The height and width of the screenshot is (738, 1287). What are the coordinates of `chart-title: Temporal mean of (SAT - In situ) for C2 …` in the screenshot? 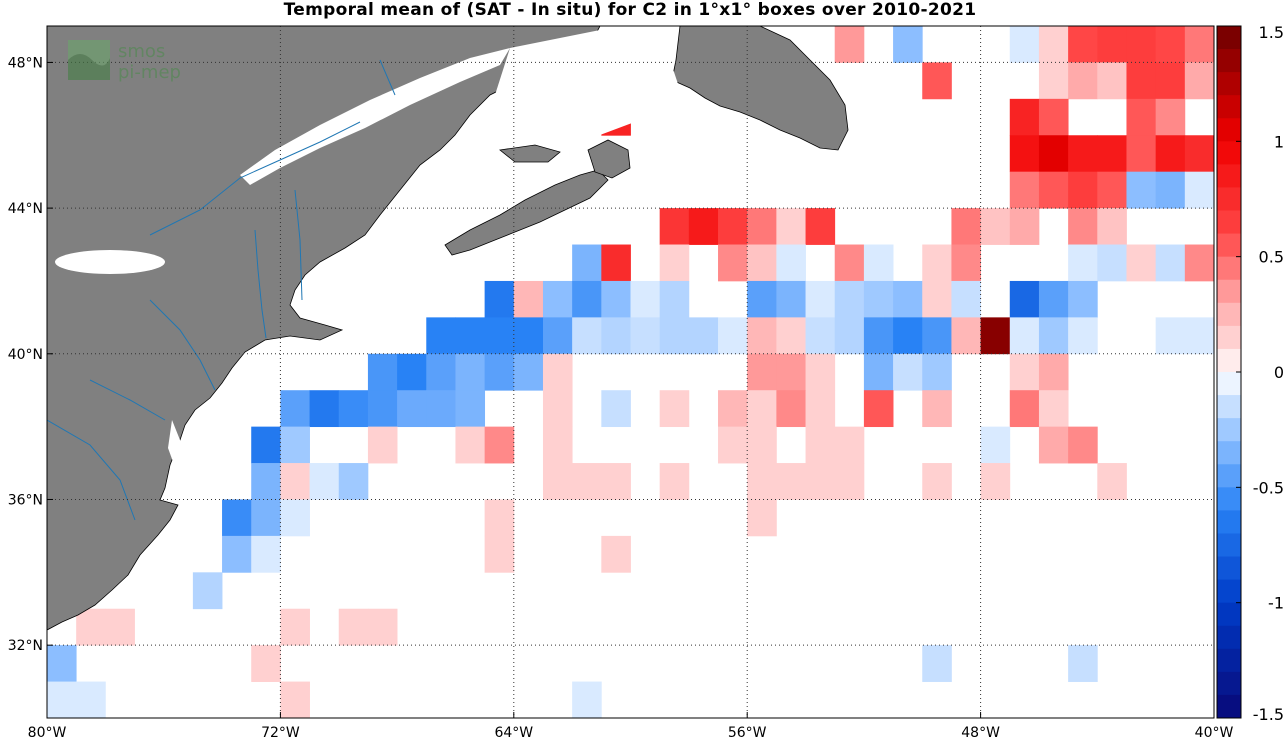 It's located at (630, 10).